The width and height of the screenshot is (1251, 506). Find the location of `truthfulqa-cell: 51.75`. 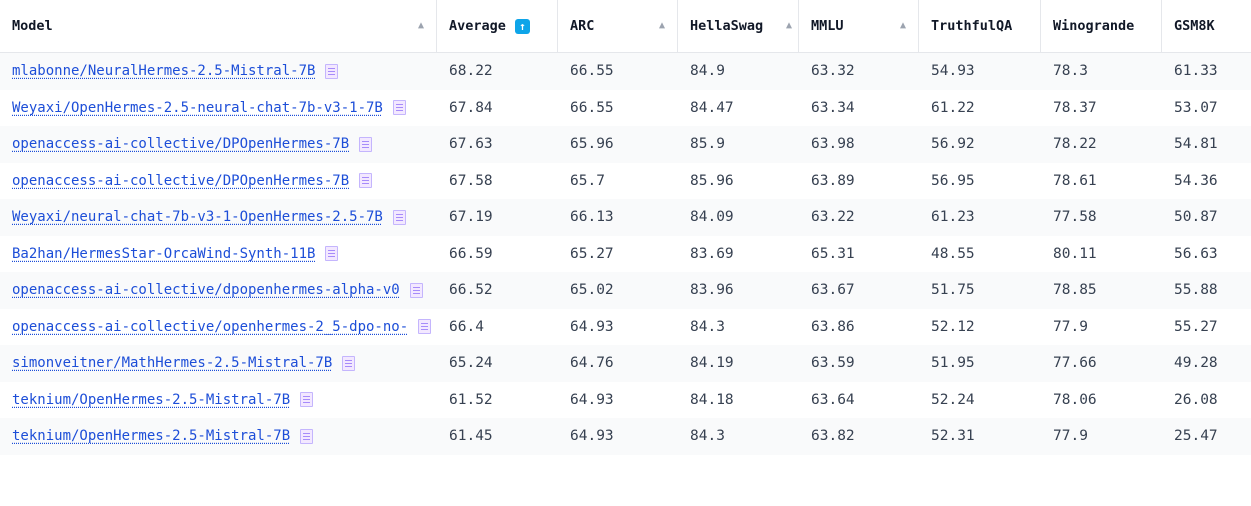

truthfulqa-cell: 51.75 is located at coordinates (953, 290).